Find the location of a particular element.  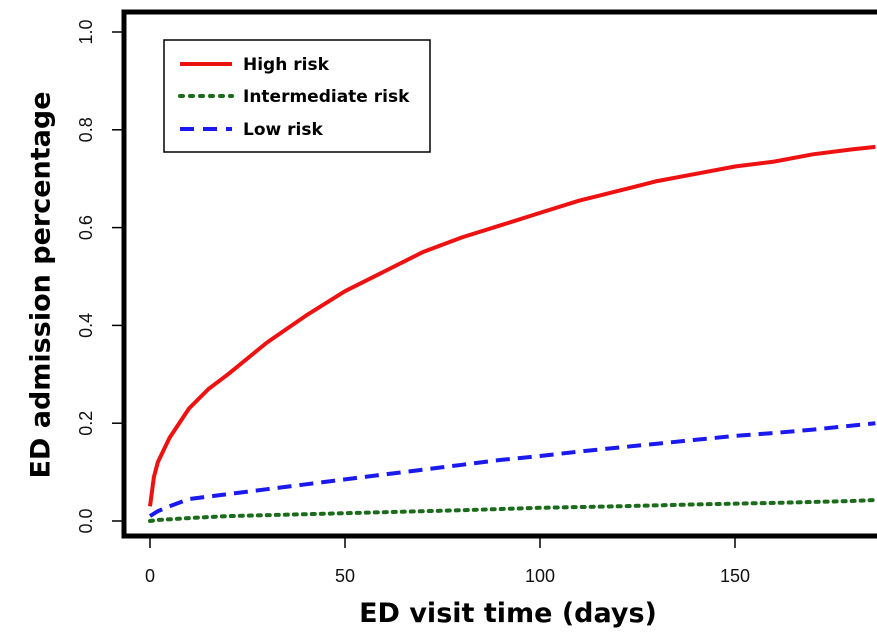

x-axis-title: ED visit time (days) is located at coordinates (508, 613).